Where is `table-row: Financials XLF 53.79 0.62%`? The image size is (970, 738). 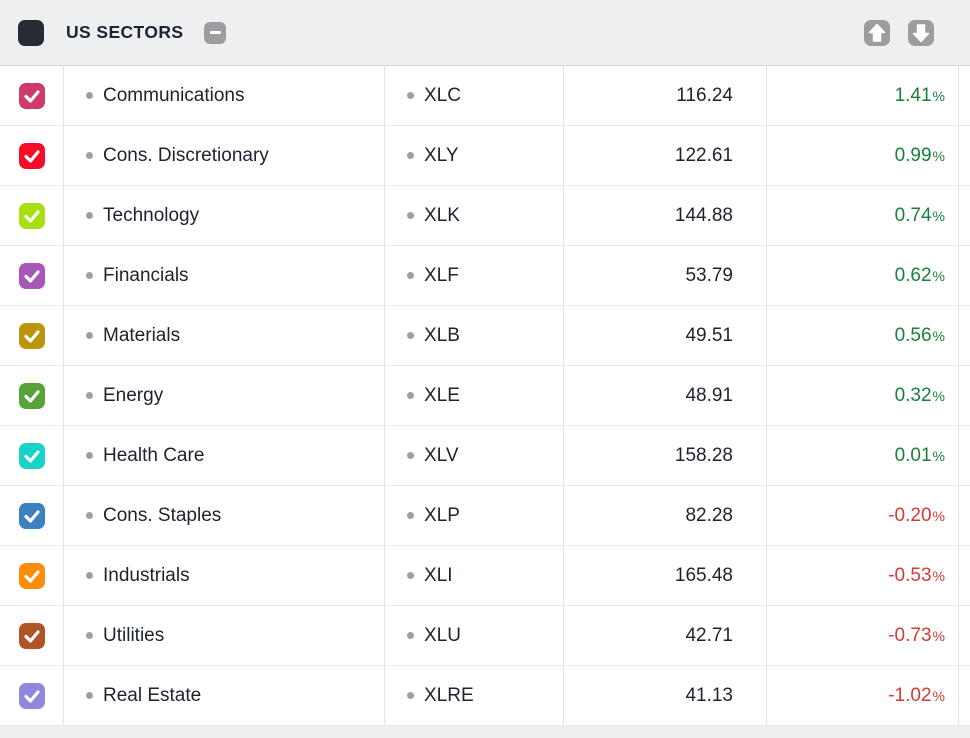
table-row: Financials XLF 53.79 0.62% is located at coordinates (485, 276).